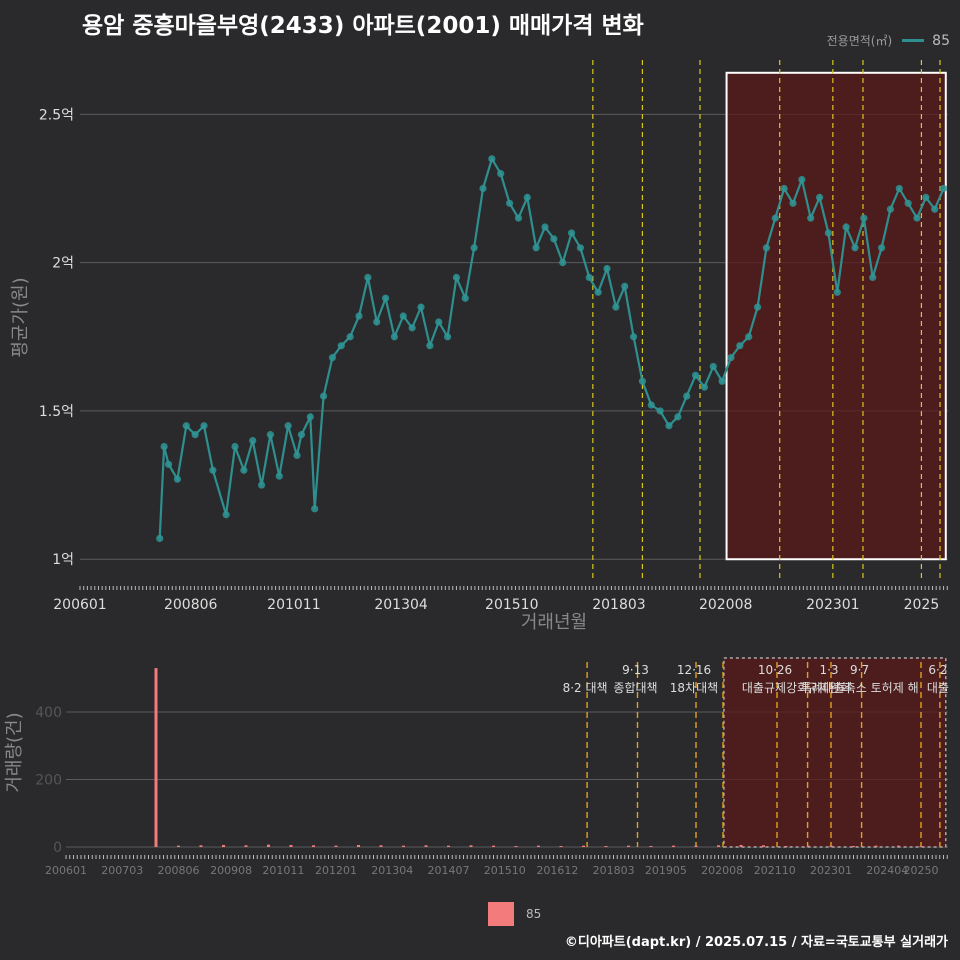 The image size is (960, 960). I want to click on highlight-box, so click(835, 752).